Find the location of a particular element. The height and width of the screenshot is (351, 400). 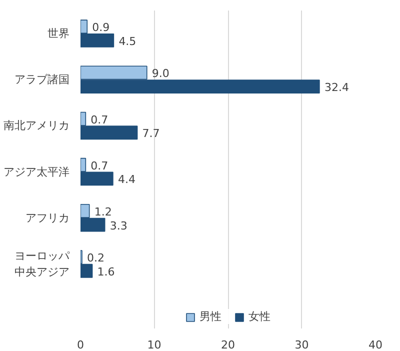

data-label: 1.6 is located at coordinates (106, 271).